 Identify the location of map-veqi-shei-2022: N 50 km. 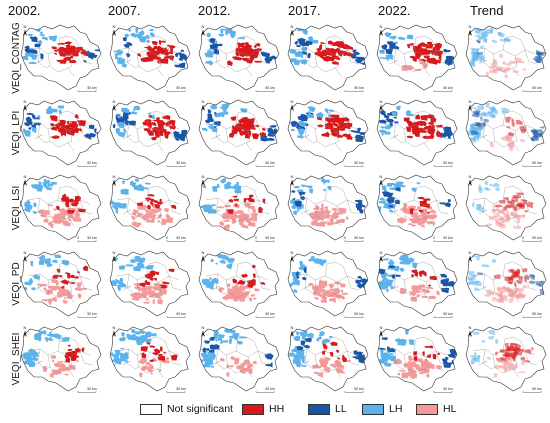
(416, 359).